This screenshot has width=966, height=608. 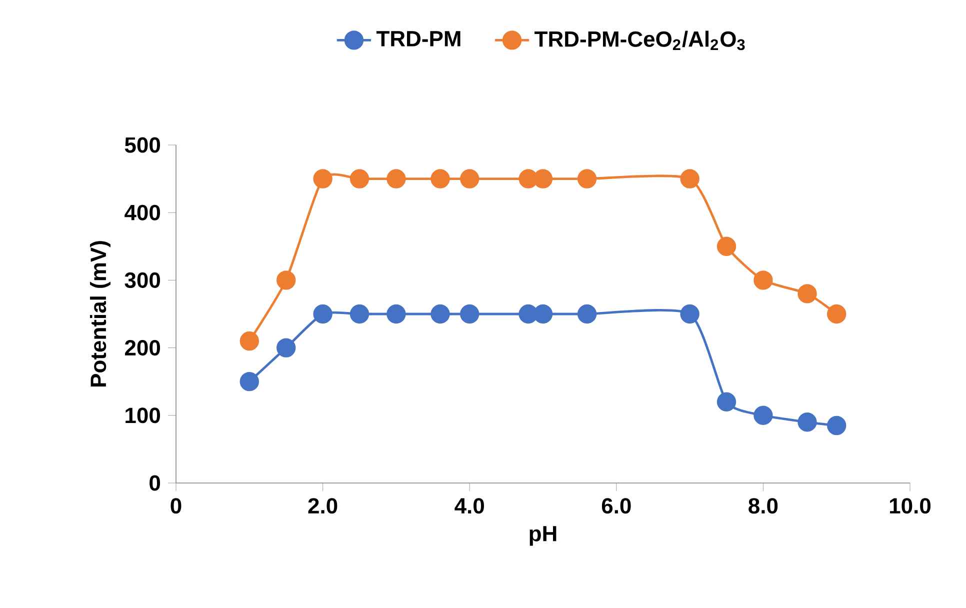 I want to click on x-tick-label: 6.0, so click(x=616, y=506).